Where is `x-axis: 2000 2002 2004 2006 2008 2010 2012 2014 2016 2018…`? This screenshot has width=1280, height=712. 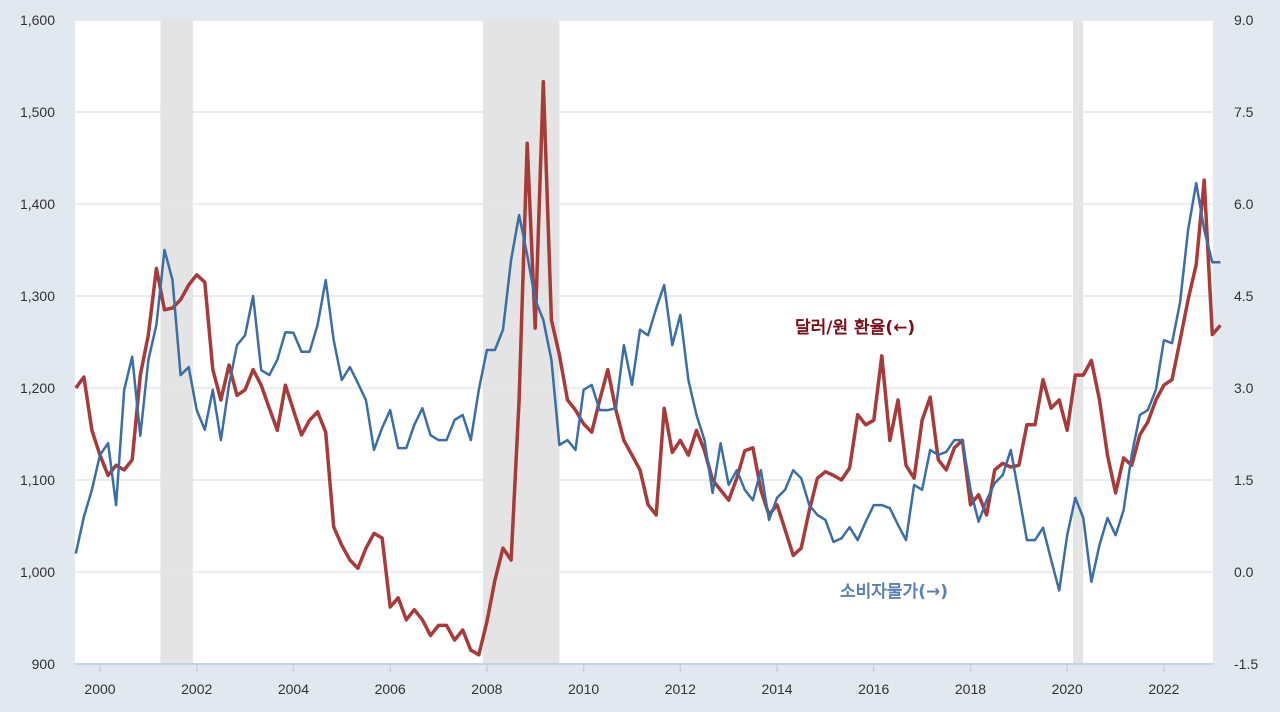
x-axis: 2000 2002 2004 2006 2008 2010 2012 2014 2016 2018… is located at coordinates (632, 680).